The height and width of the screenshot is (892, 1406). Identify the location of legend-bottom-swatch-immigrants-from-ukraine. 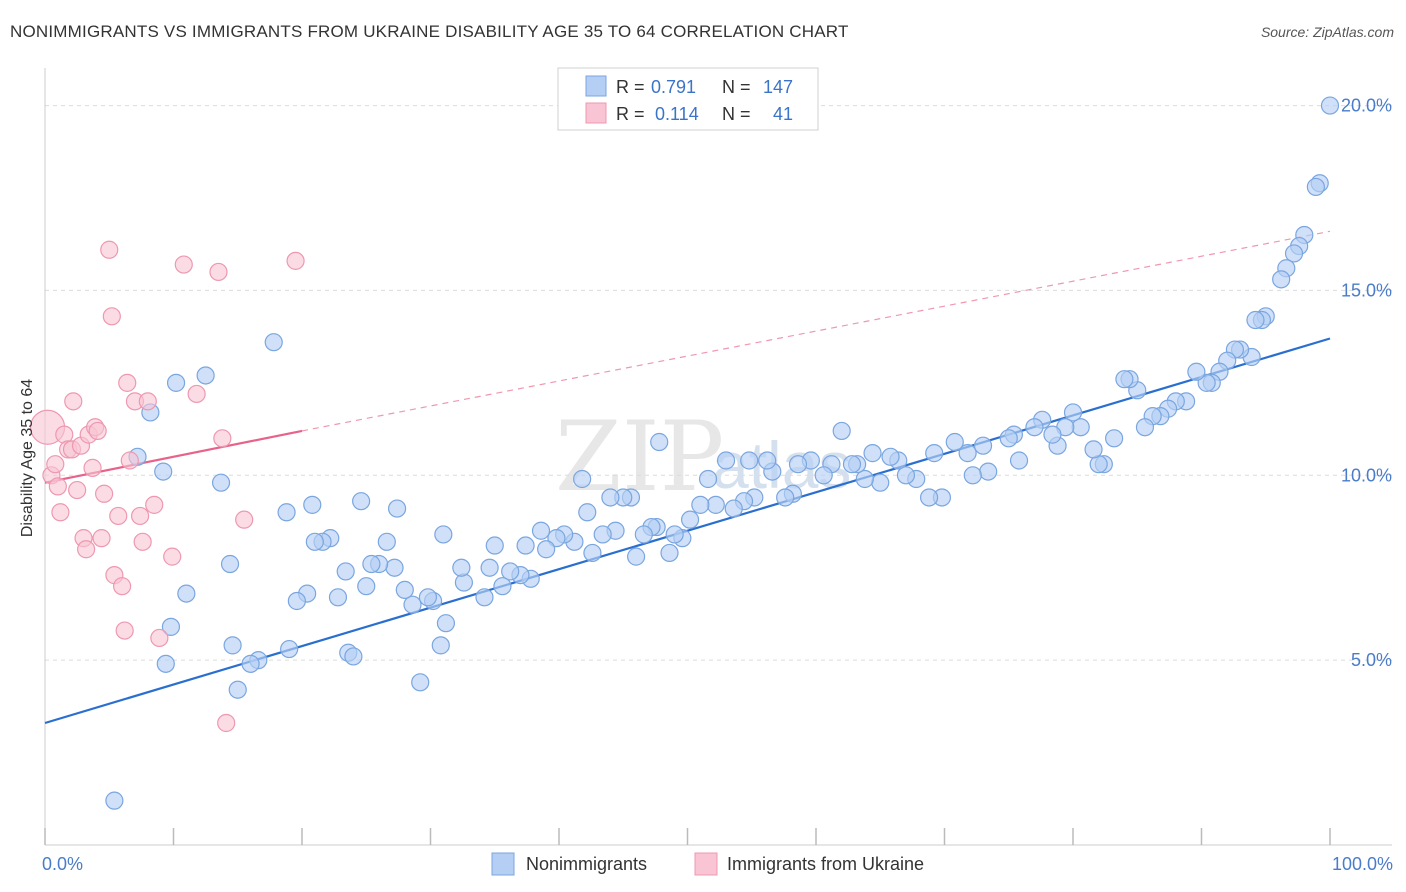
(706, 864).